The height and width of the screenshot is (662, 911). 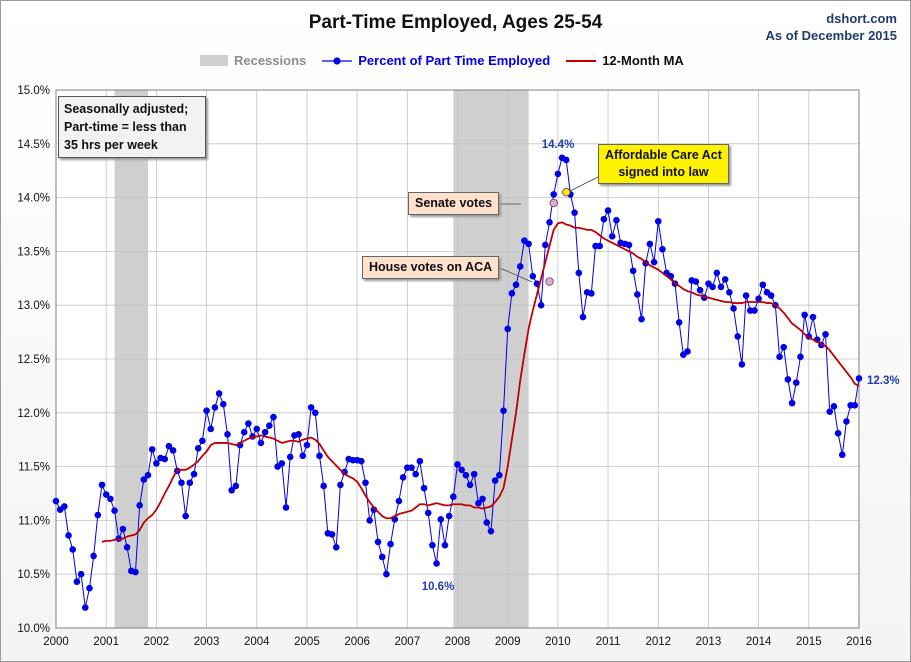 I want to click on note-line-1: Seasonally adjusted;, so click(x=126, y=109).